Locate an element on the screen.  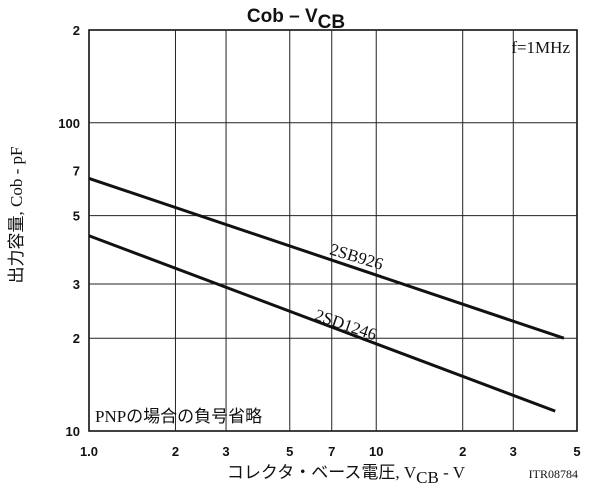
figure-id: ITR08784 is located at coordinates (553, 474).